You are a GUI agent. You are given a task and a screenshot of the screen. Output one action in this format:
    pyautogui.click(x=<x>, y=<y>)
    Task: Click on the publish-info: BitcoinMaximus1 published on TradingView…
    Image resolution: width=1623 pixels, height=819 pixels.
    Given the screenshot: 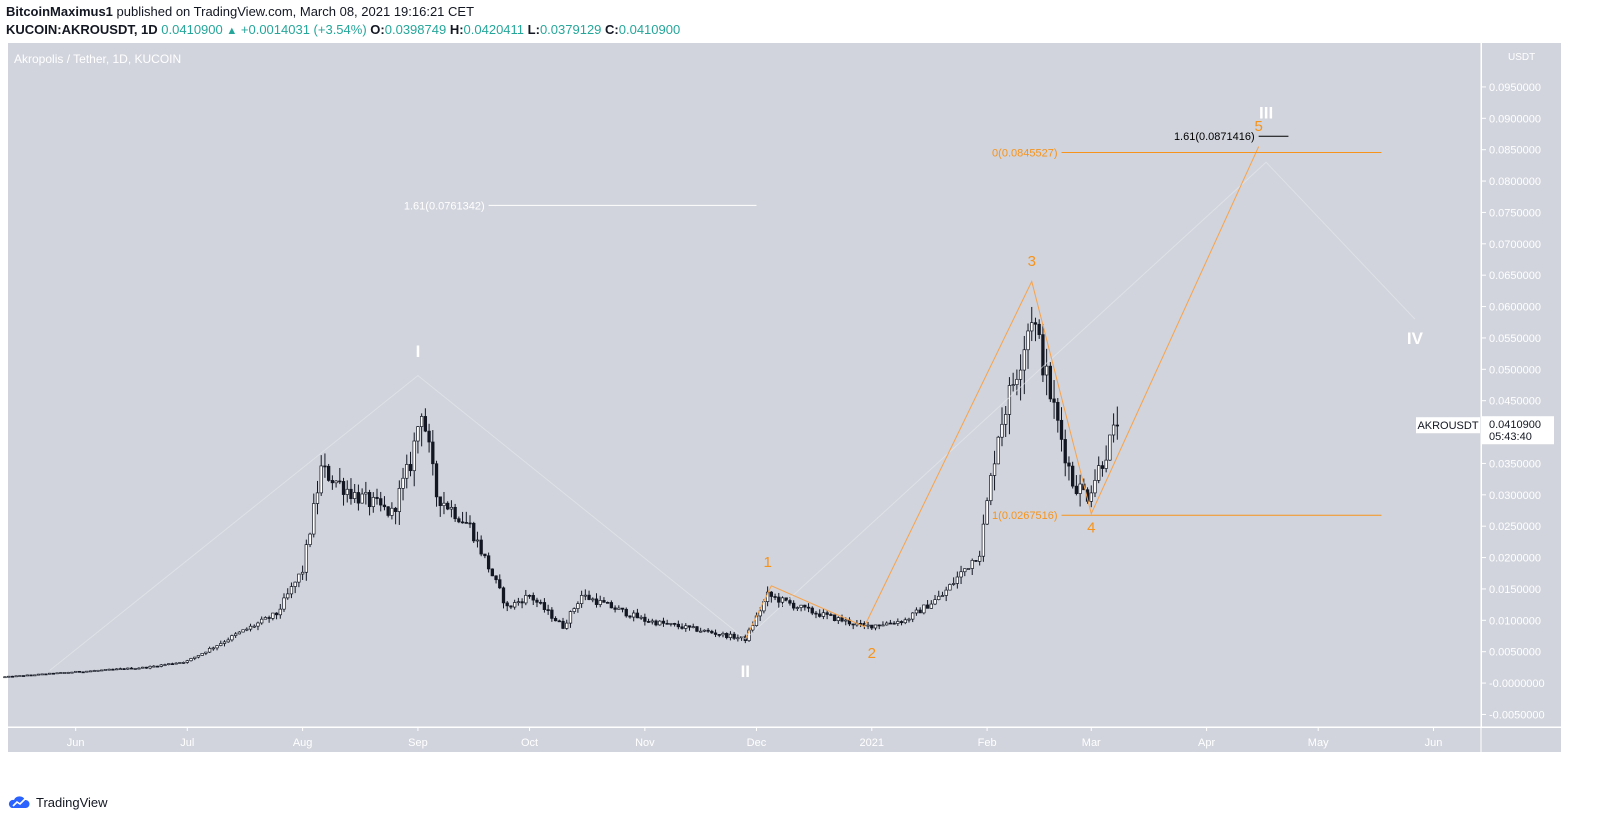 What is the action you would take?
    pyautogui.click(x=240, y=13)
    